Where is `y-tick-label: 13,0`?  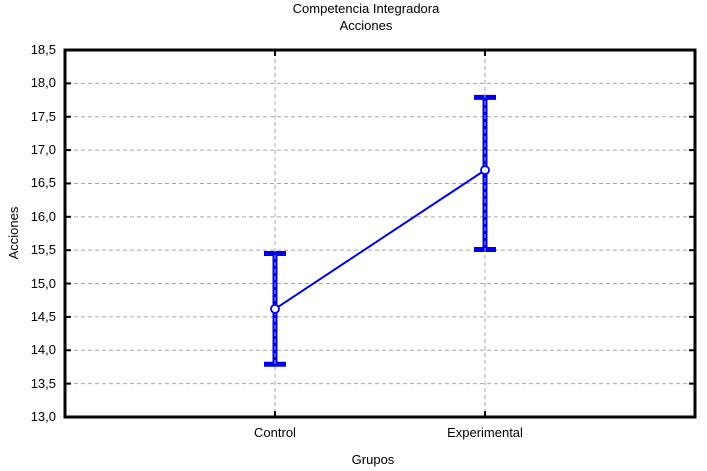
y-tick-label: 13,0 is located at coordinates (43, 416).